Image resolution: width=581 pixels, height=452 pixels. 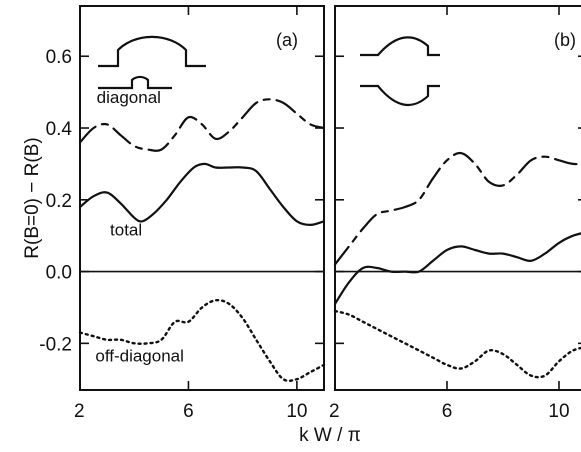 I want to click on y-tick-label-2: 0.2, so click(x=59, y=201).